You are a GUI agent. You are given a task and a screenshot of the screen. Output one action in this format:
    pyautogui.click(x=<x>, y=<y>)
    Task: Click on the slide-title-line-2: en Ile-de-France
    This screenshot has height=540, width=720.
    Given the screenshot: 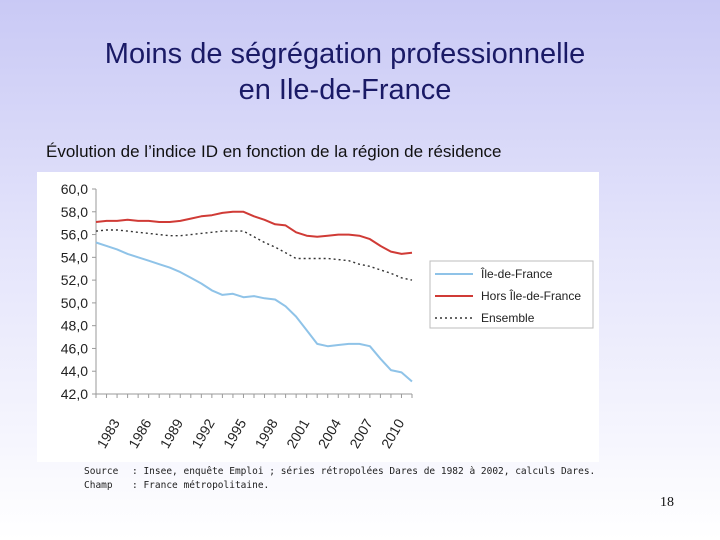 What is the action you would take?
    pyautogui.click(x=345, y=90)
    